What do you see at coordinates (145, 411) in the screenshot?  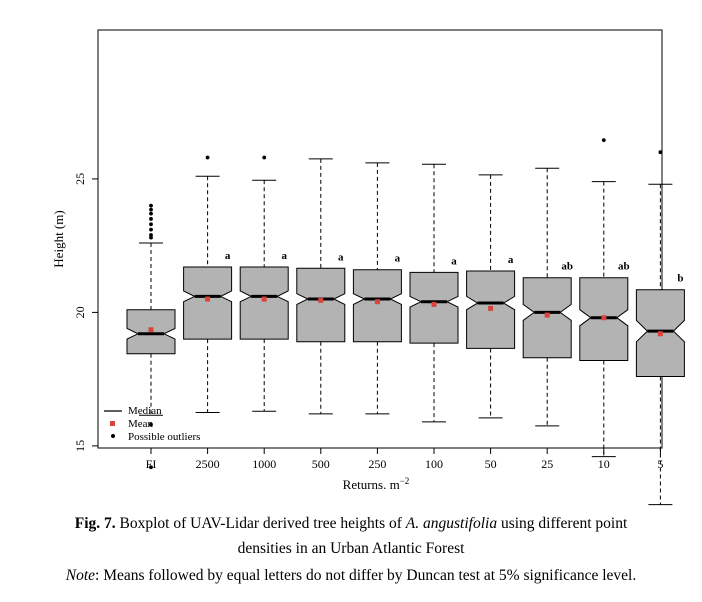 I see `legend-median-label: Median` at bounding box center [145, 411].